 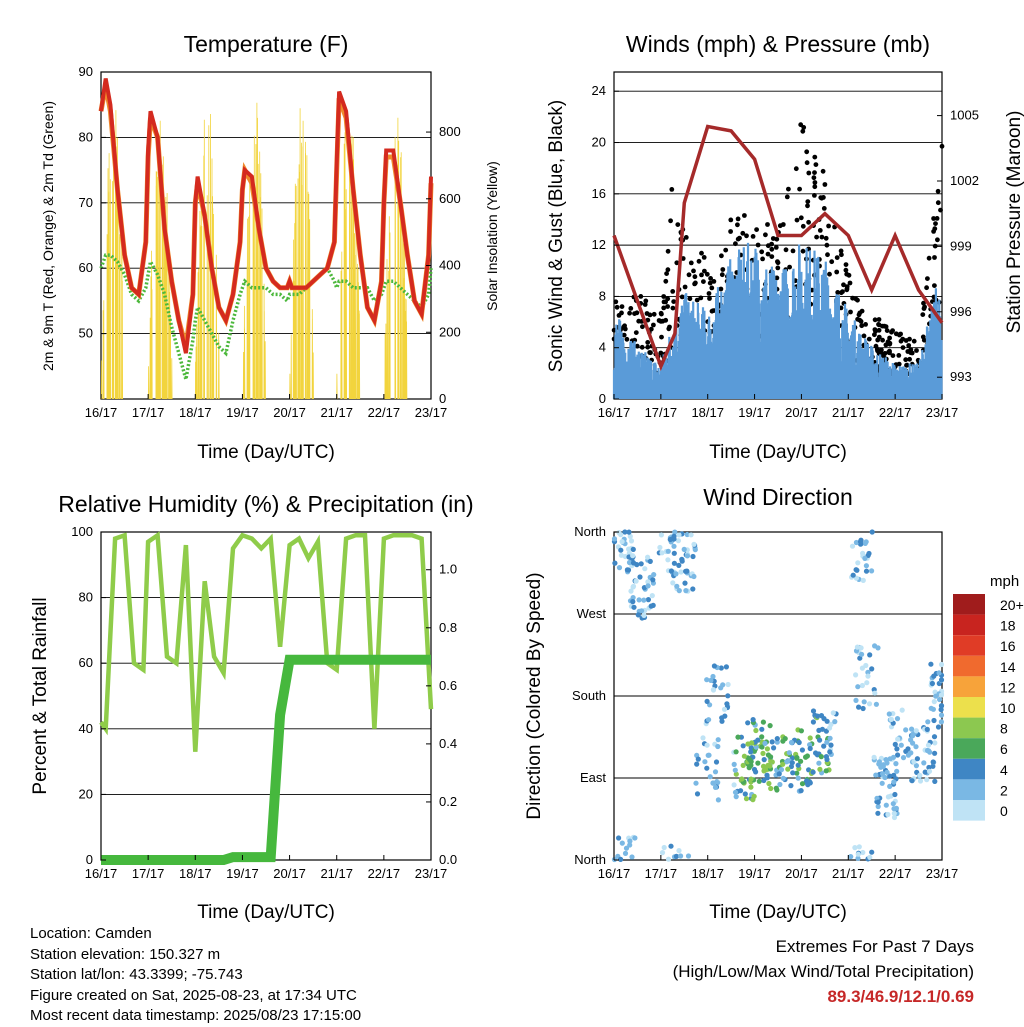 What do you see at coordinates (101, 873) in the screenshot?
I see `humidity-xtick-label: 16/17` at bounding box center [101, 873].